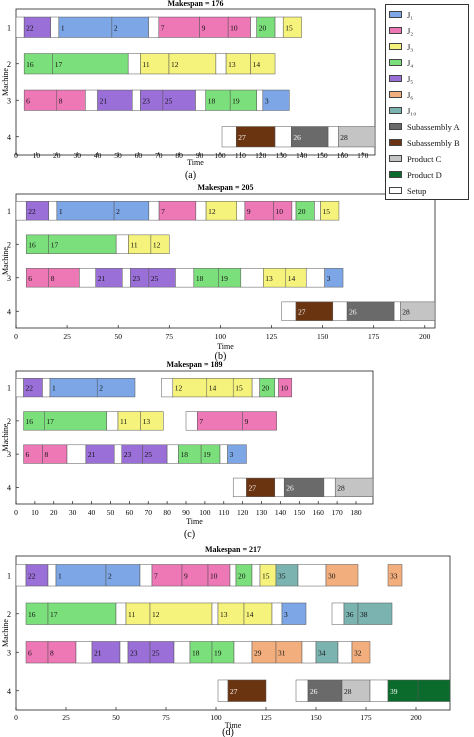 The image size is (474, 737). I want to click on chart-title: Makespan = 217, so click(233, 549).